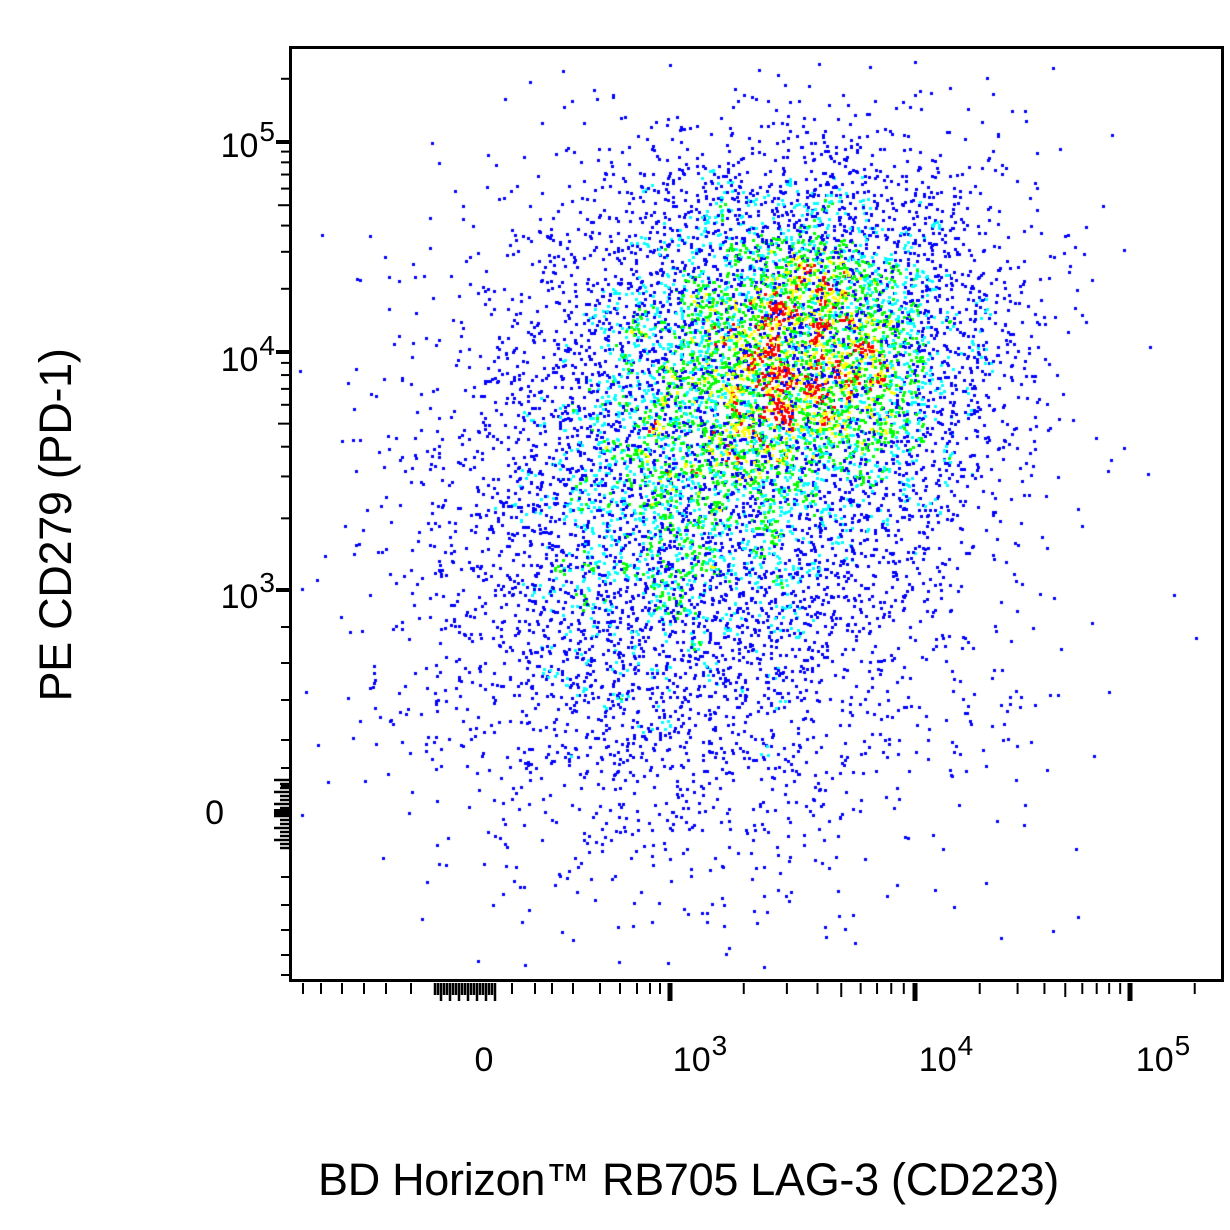  I want to click on x-tick-label-0: 0, so click(484, 1060).